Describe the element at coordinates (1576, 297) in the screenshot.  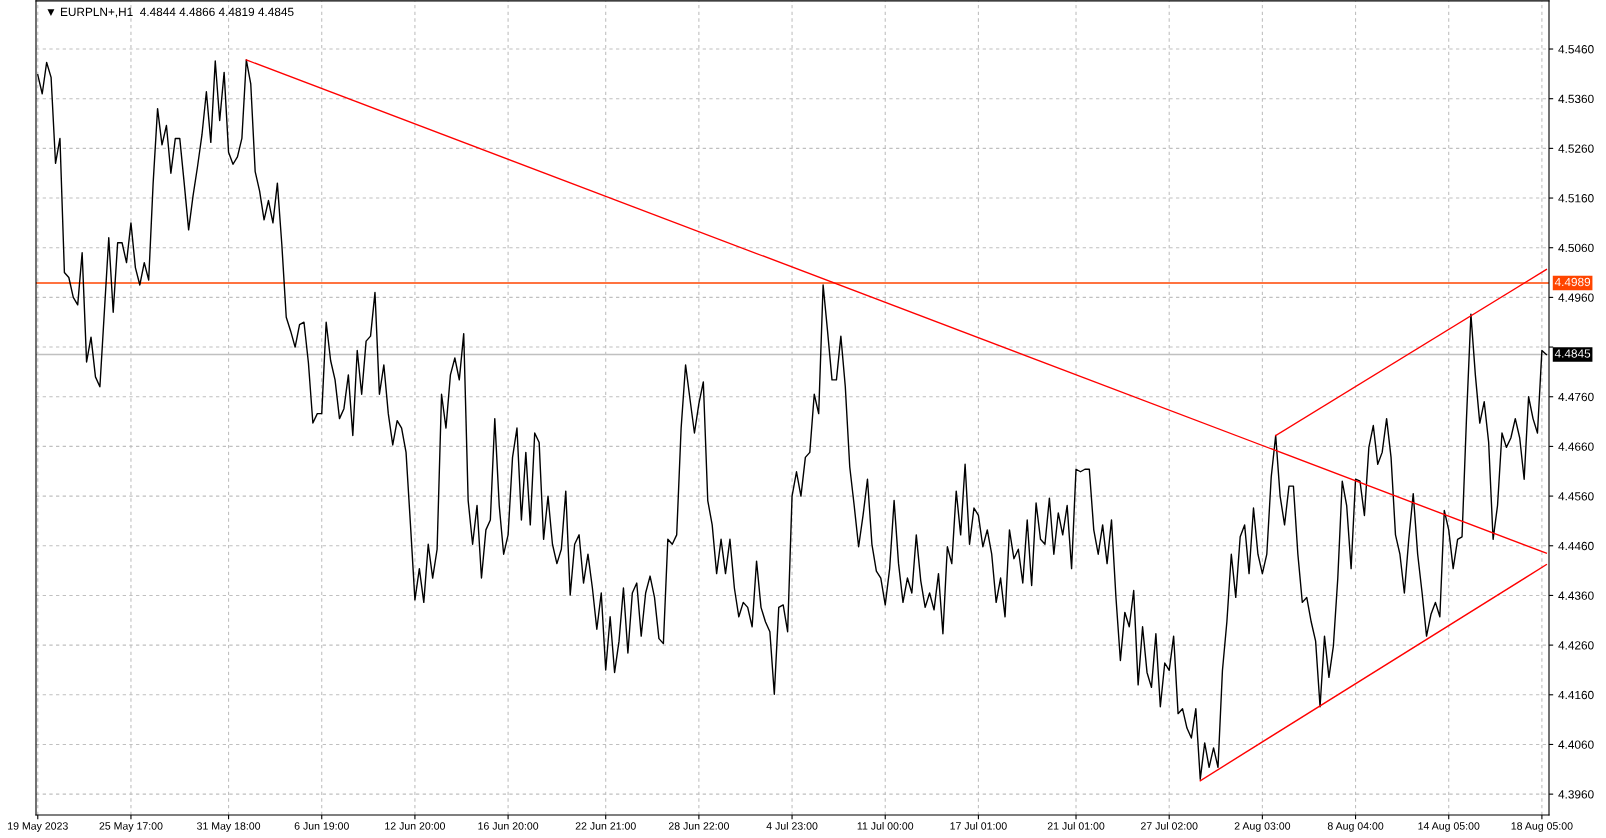
I see `y-tick-label: 4.4960` at that location.